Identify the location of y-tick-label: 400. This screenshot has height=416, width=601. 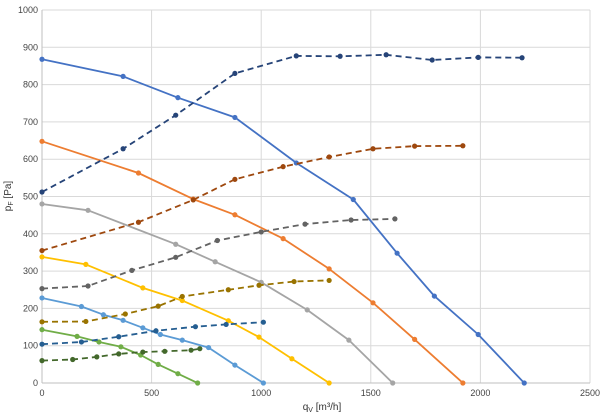
(30, 234).